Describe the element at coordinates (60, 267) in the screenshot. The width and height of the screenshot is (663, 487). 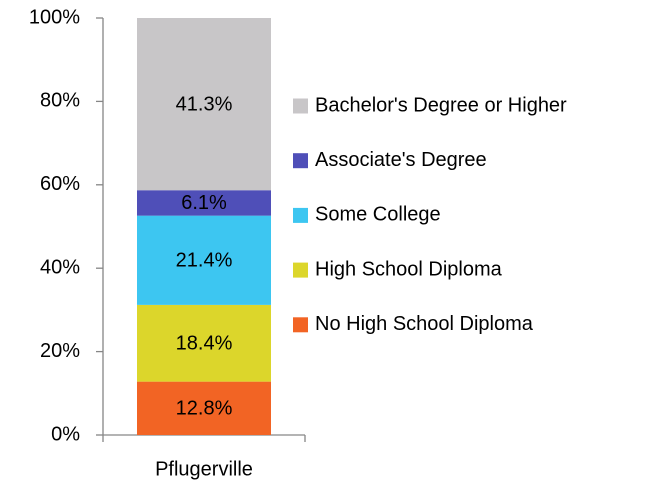
I see `y-tick-label: 40%` at that location.